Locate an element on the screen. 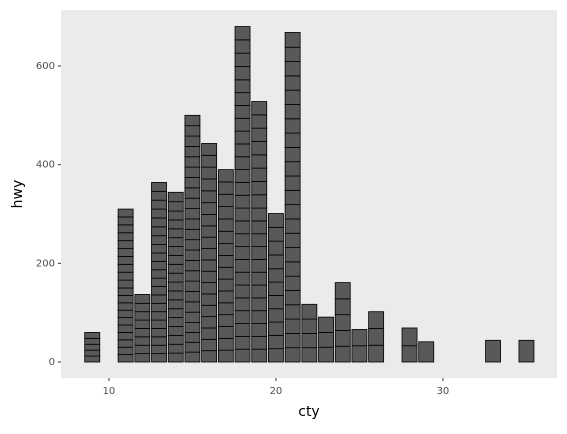 Image resolution: width=567 pixels, height=434 pixels. y-tick-label: 0 is located at coordinates (52, 362).